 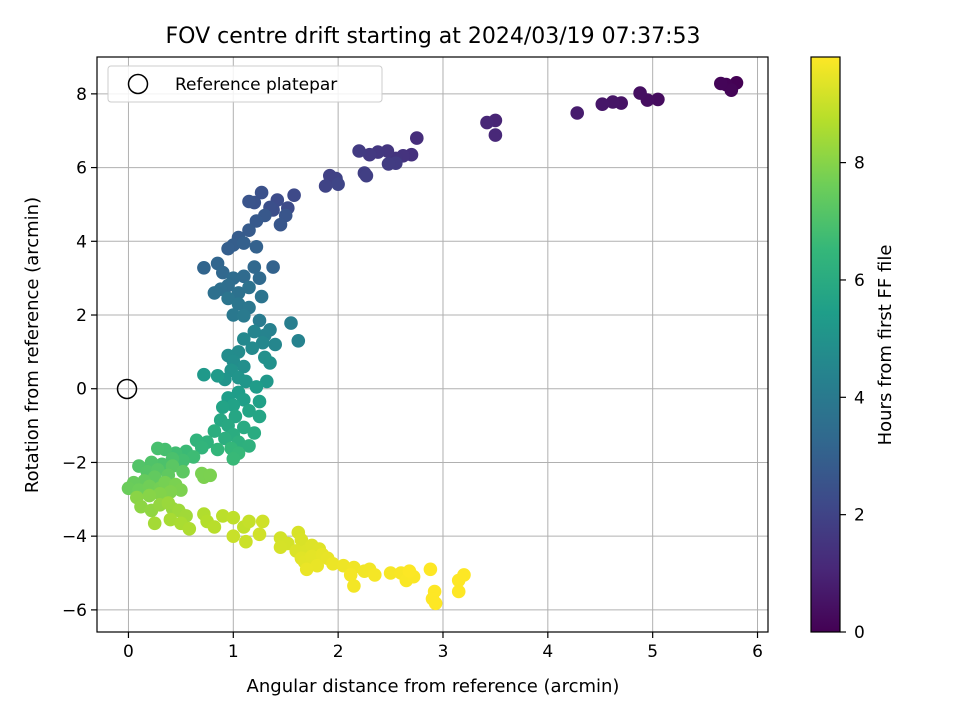 I want to click on legend-marker-icon, so click(x=138, y=84).